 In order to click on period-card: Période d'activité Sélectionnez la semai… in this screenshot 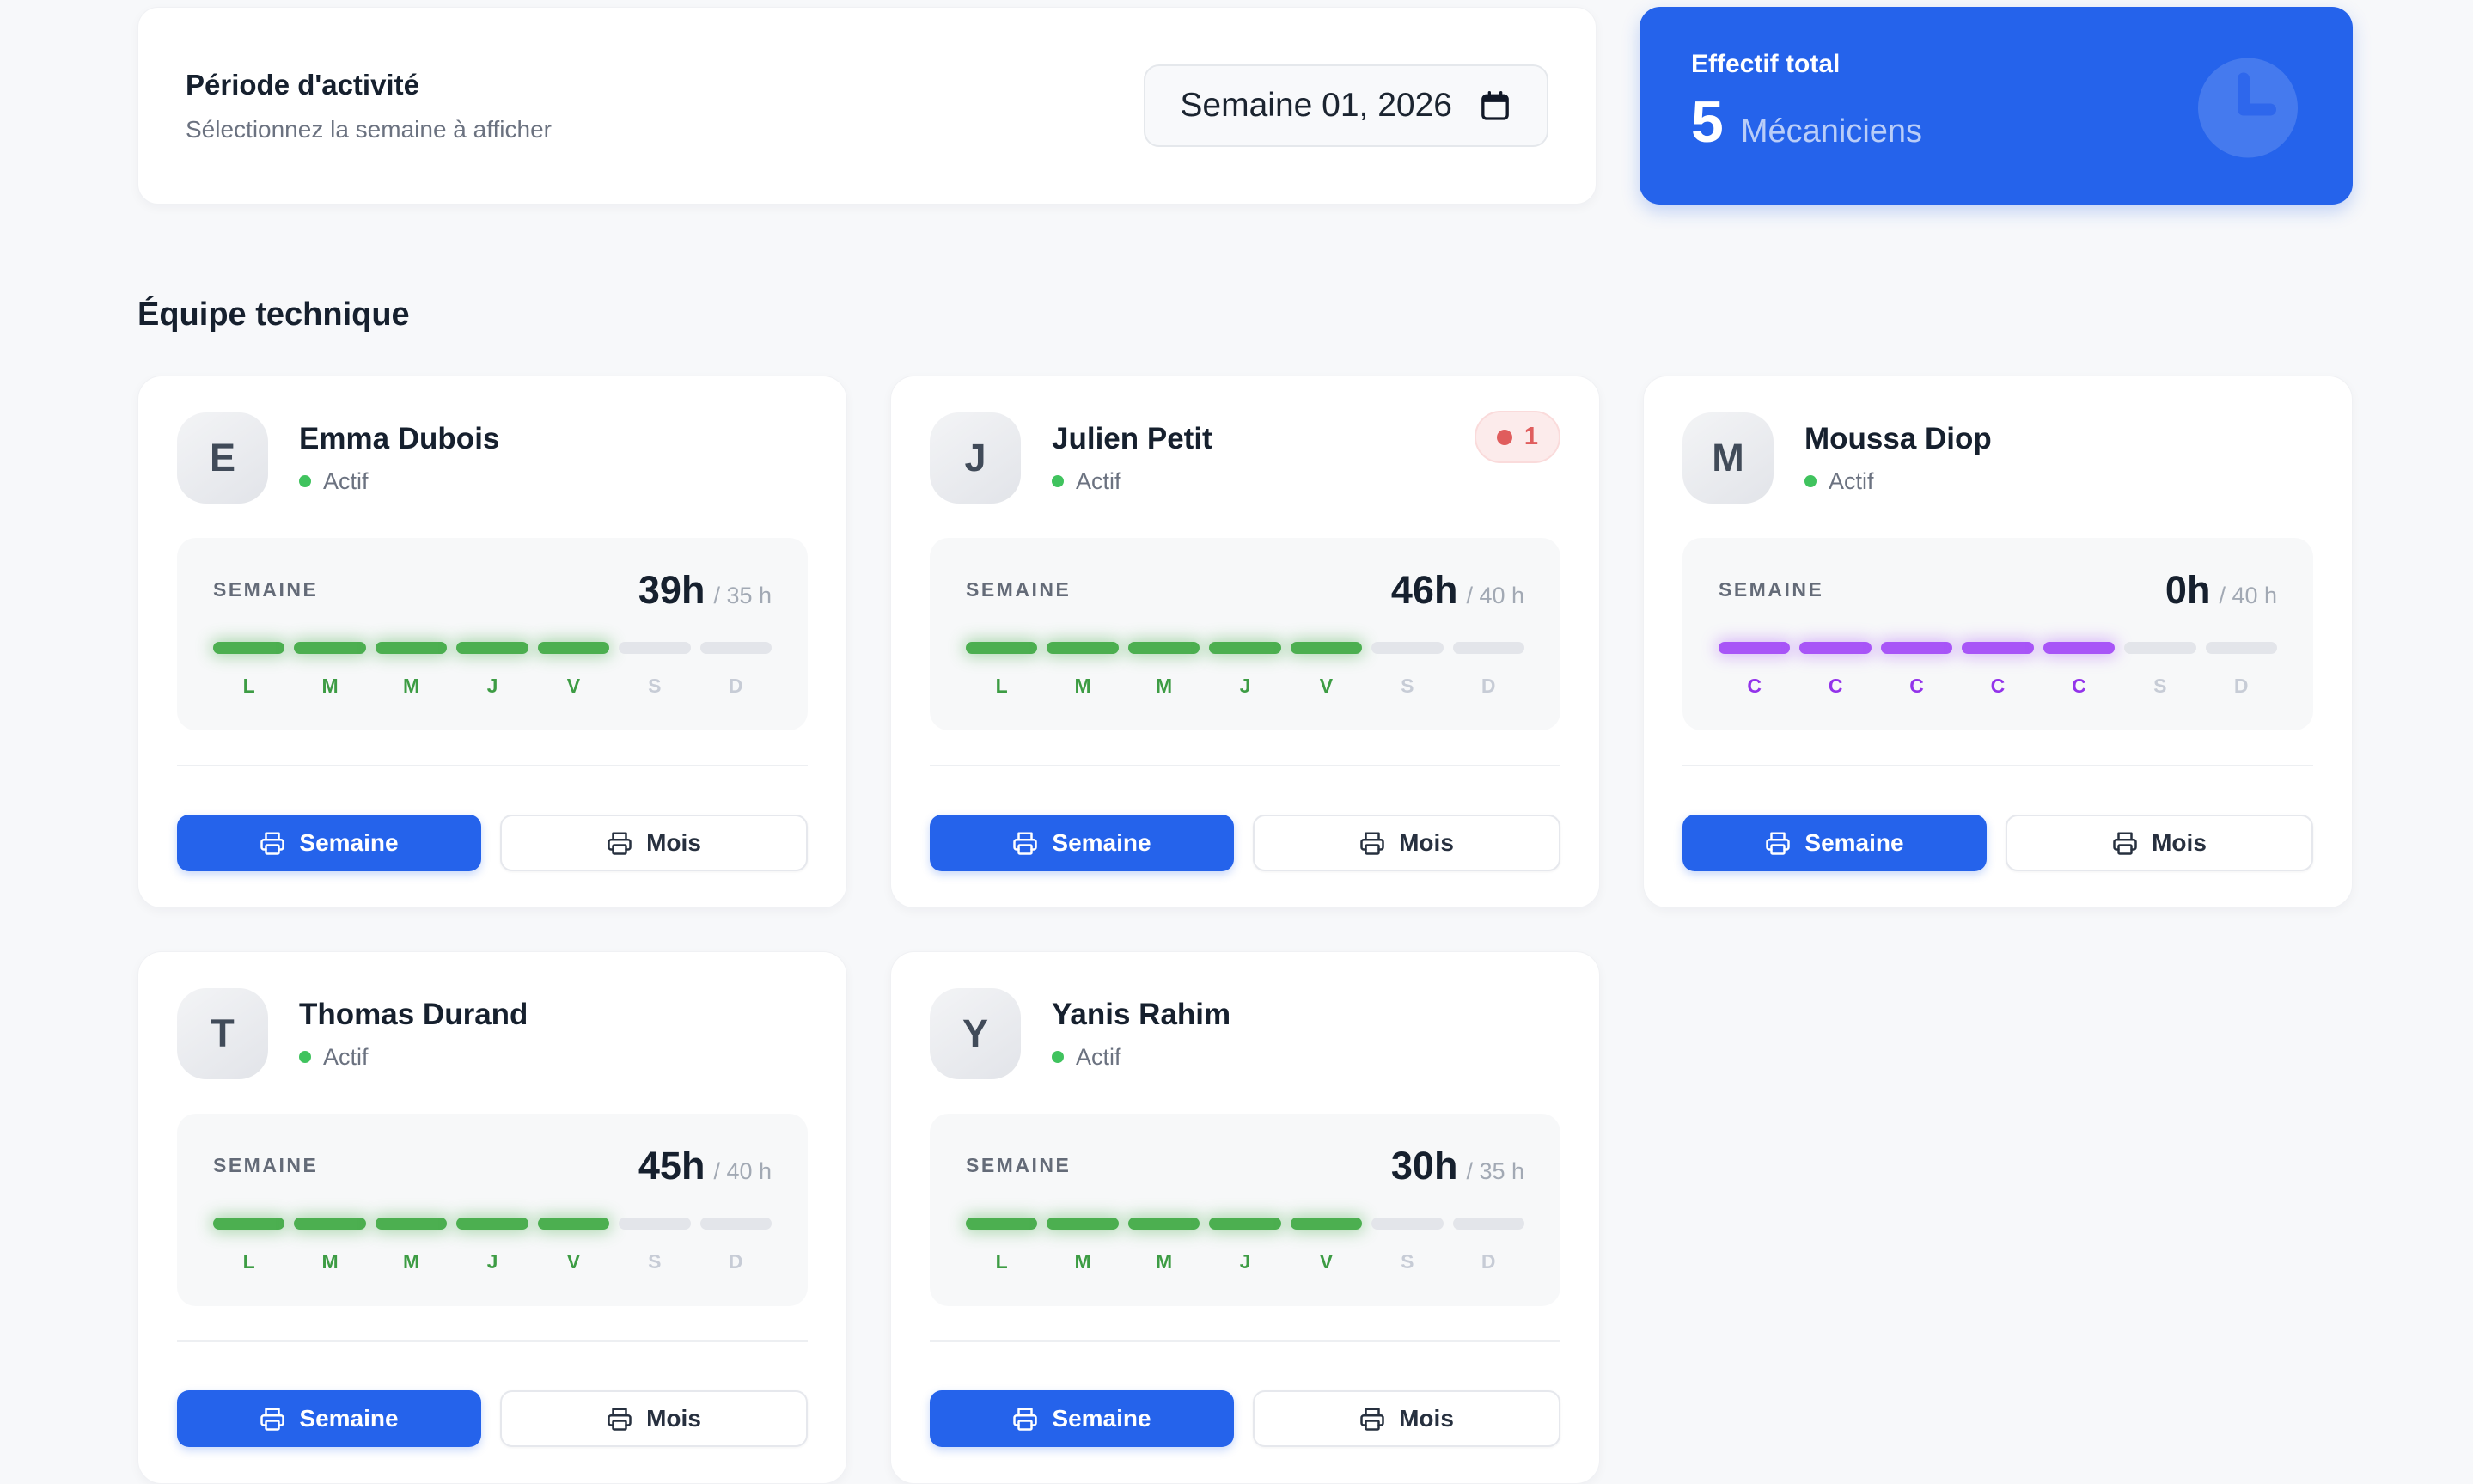, I will do `click(867, 106)`.